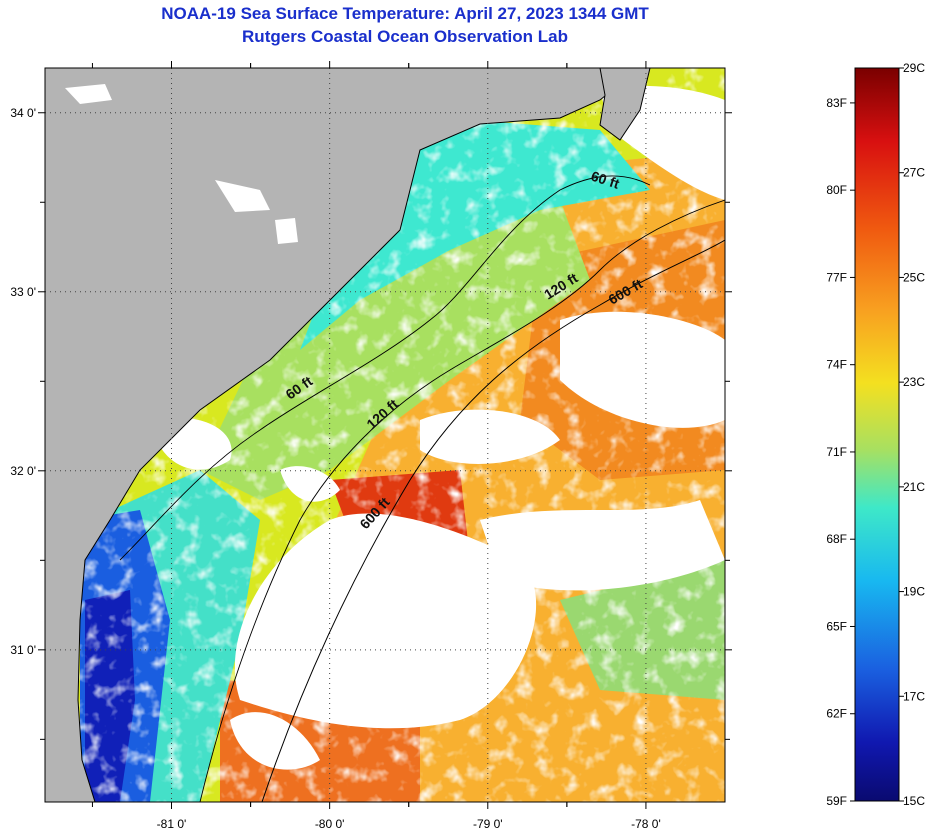 This screenshot has width=936, height=832. Describe the element at coordinates (836, 190) in the screenshot. I see `colorbar-fahrenheit-label: 80F` at that location.